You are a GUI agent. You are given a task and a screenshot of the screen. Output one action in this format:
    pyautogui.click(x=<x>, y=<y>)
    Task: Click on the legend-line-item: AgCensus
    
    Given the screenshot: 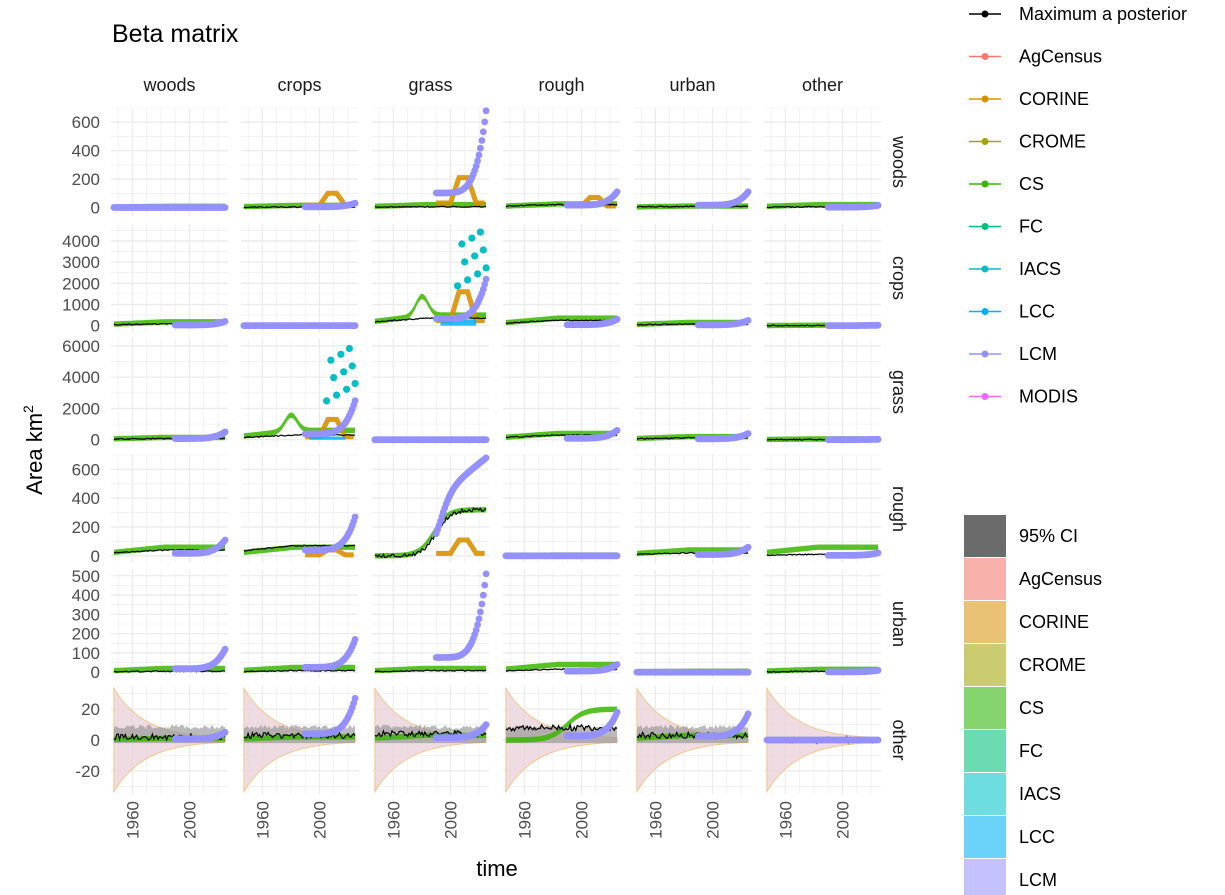 What is the action you would take?
    pyautogui.click(x=1035, y=57)
    